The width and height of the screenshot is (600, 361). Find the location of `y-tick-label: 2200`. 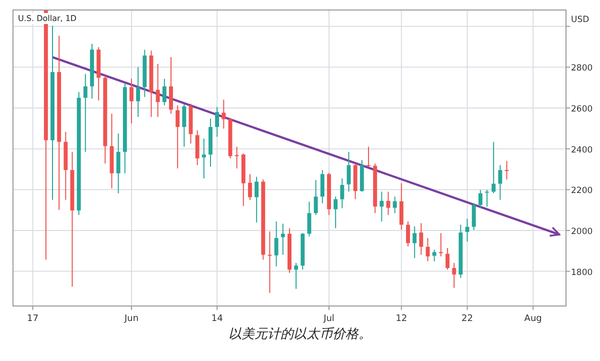

y-tick-label: 2200 is located at coordinates (582, 191).